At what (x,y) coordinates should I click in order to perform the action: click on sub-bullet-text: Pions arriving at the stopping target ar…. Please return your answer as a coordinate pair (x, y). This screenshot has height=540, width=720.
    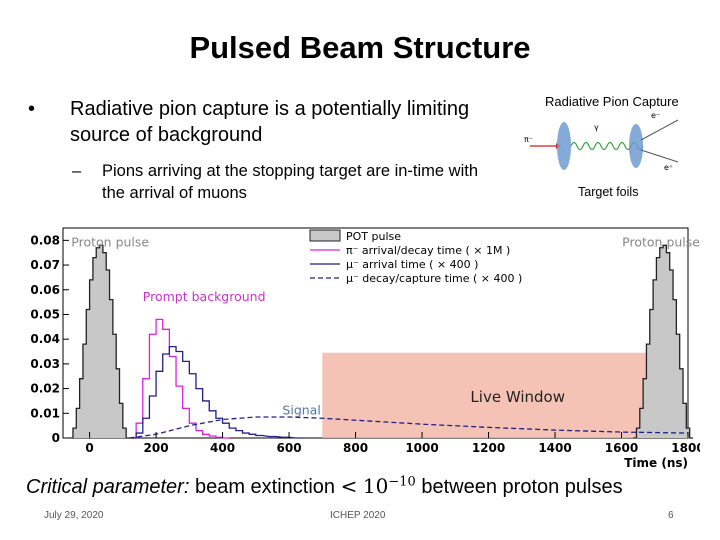
    Looking at the image, I should click on (290, 182).